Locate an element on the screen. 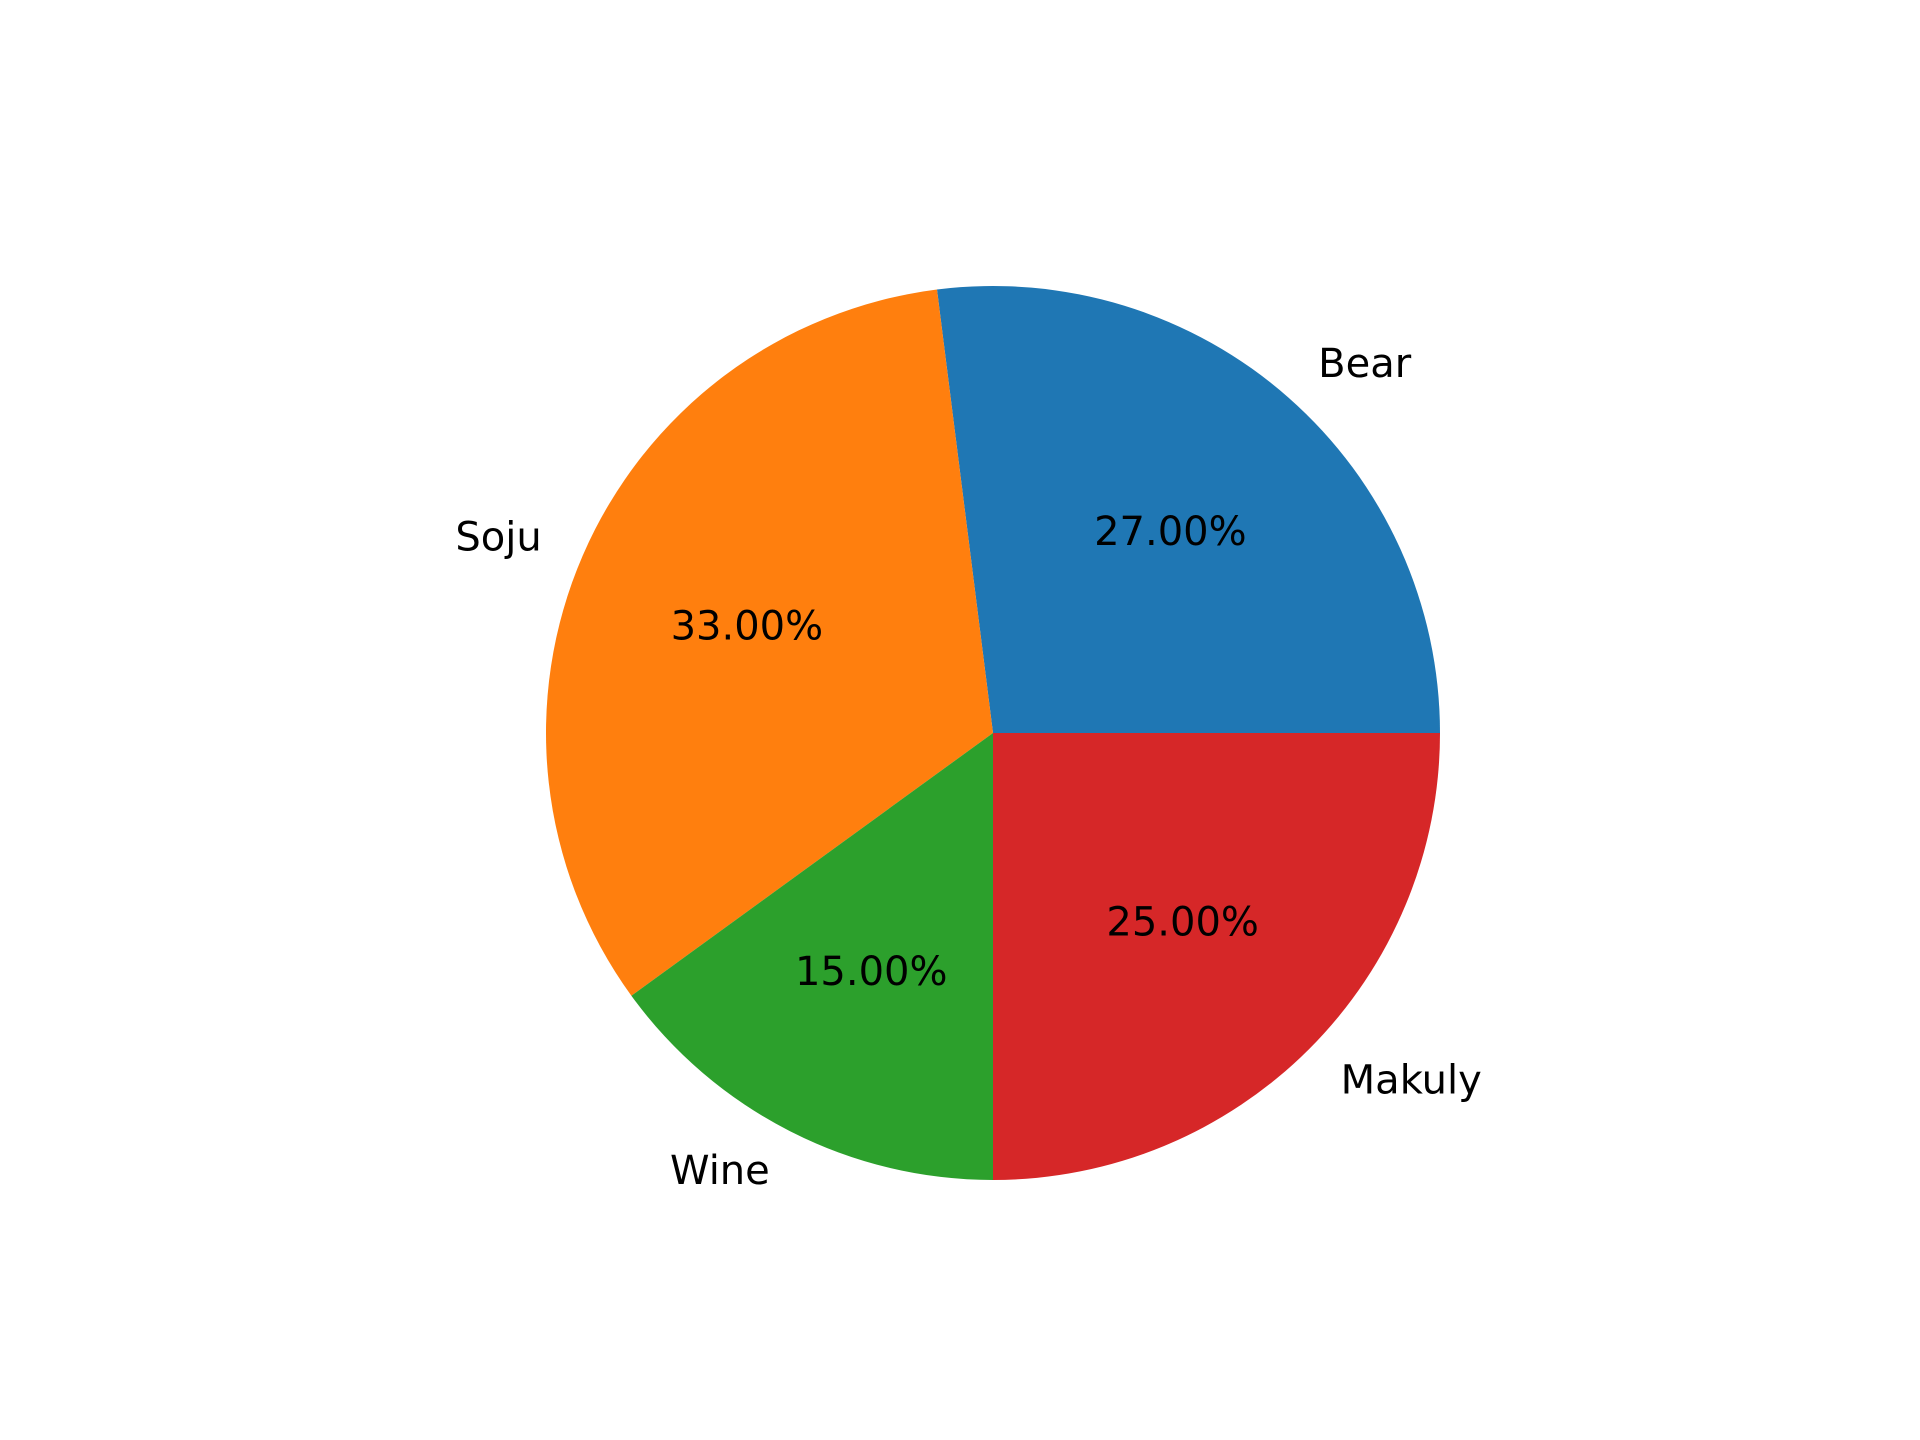 The image size is (1920, 1440). slice-label-bear: Bear is located at coordinates (1365, 364).